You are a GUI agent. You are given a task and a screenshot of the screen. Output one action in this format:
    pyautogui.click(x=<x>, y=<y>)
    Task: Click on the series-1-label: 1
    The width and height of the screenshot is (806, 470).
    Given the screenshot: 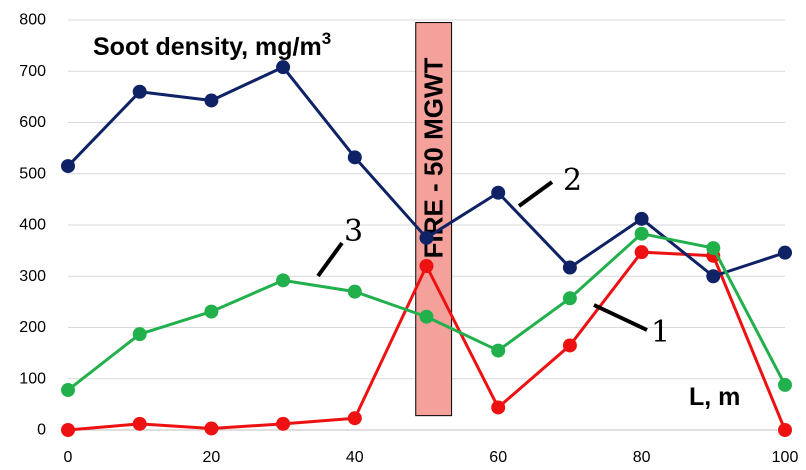 What is the action you would take?
    pyautogui.click(x=660, y=332)
    